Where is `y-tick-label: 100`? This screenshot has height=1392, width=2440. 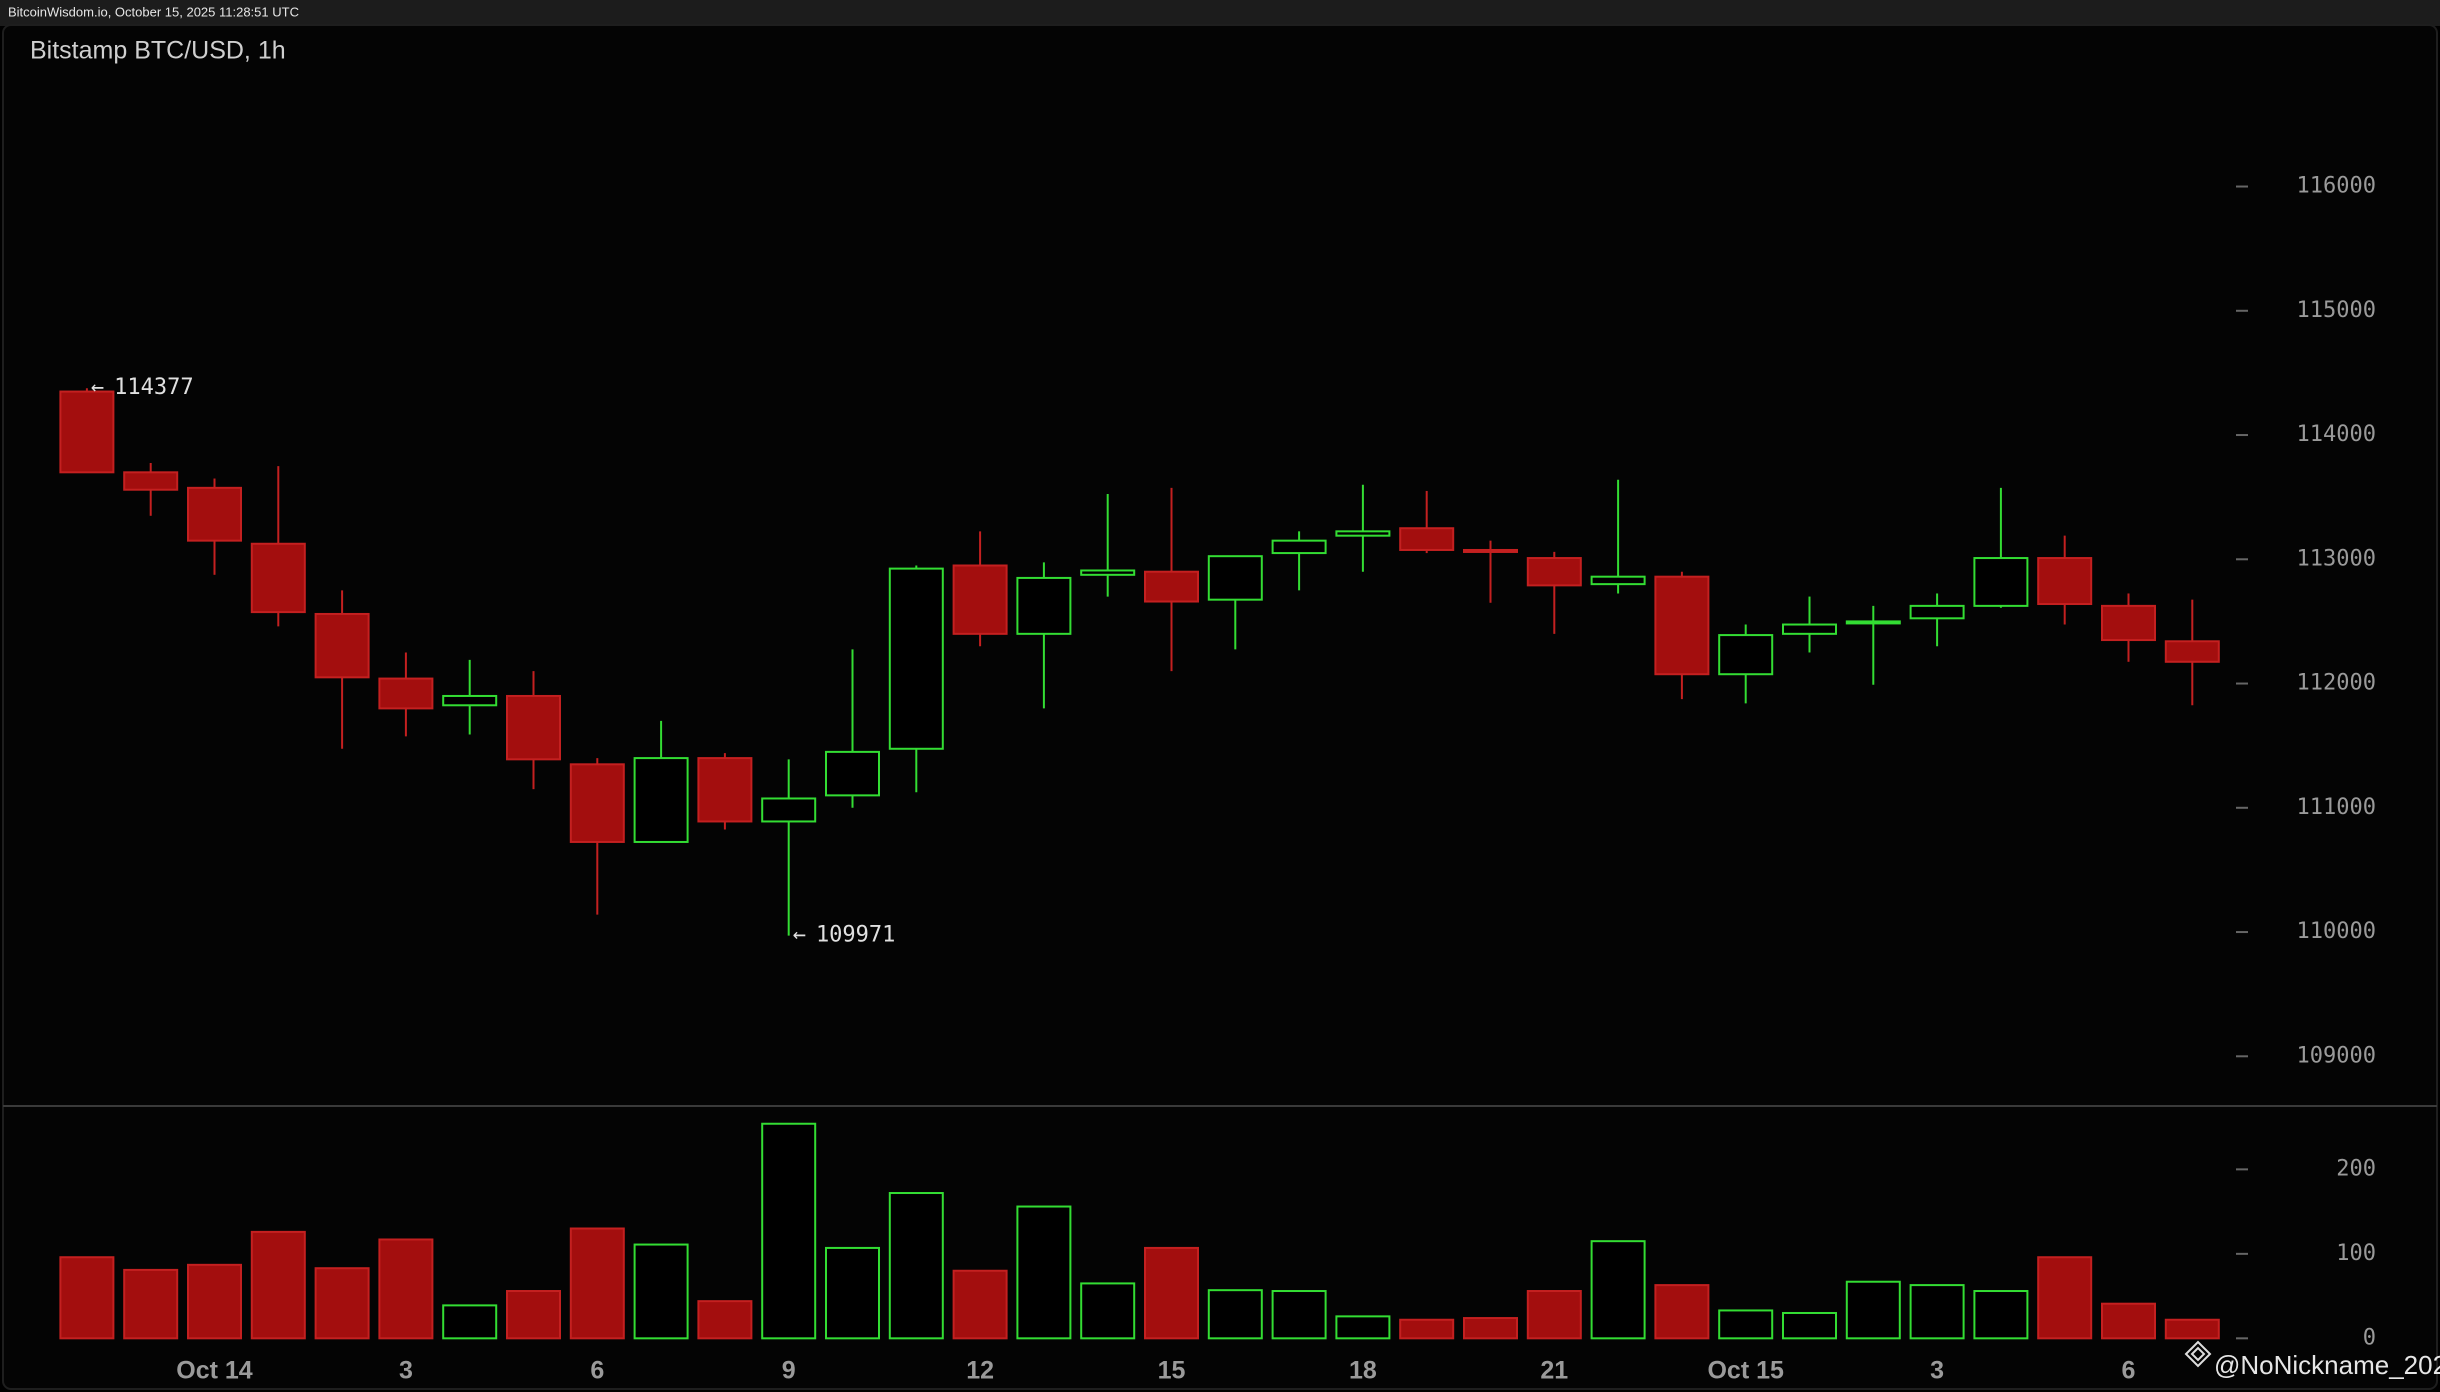 y-tick-label: 100 is located at coordinates (2356, 1253).